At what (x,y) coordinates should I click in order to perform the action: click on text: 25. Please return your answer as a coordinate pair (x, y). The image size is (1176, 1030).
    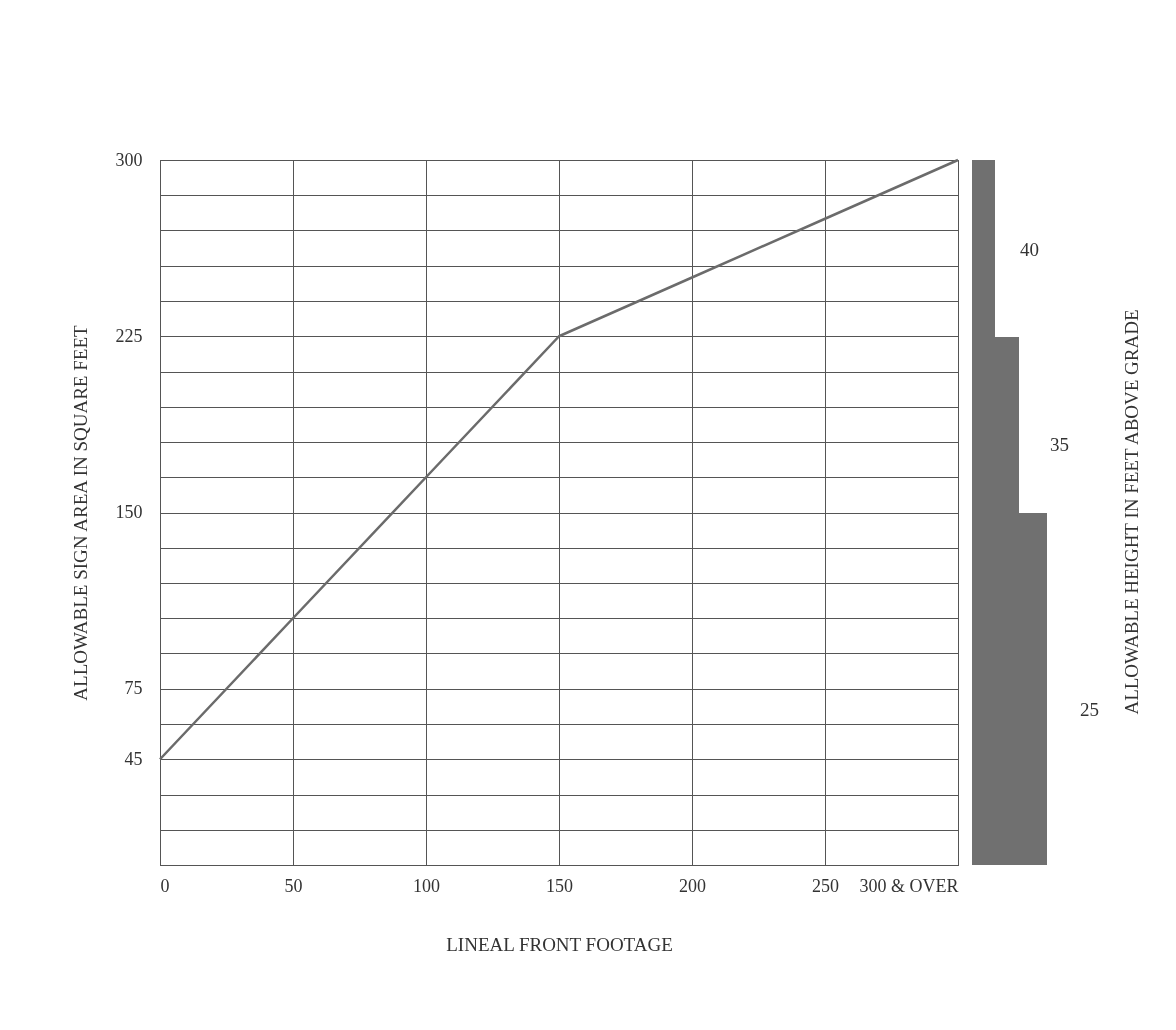
    Looking at the image, I should click on (1089, 709).